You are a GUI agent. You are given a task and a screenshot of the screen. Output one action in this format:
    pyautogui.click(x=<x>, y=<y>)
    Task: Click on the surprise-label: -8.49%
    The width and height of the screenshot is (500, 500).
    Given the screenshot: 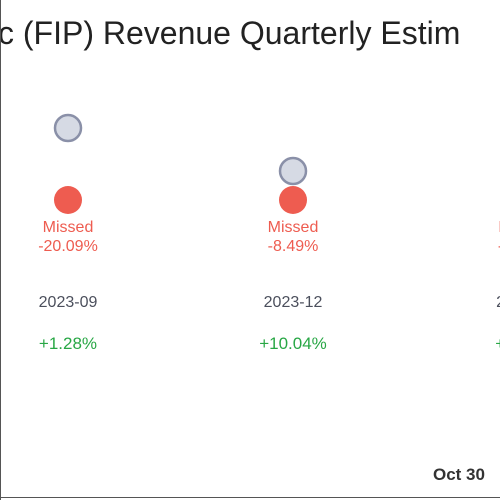 What is the action you would take?
    pyautogui.click(x=293, y=246)
    